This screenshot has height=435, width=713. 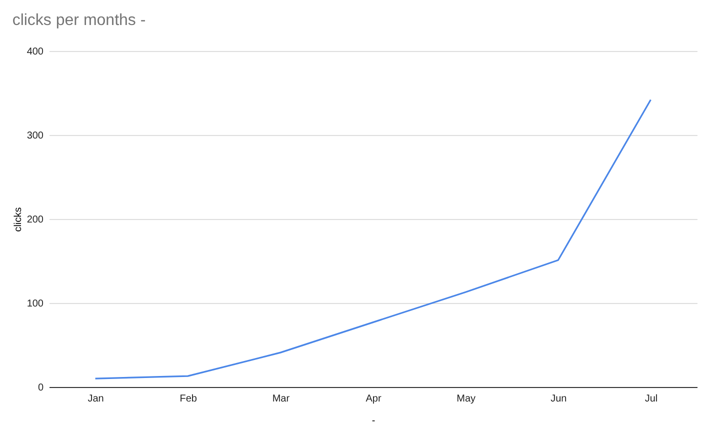 I want to click on x-tick-label: Mar, so click(x=281, y=399).